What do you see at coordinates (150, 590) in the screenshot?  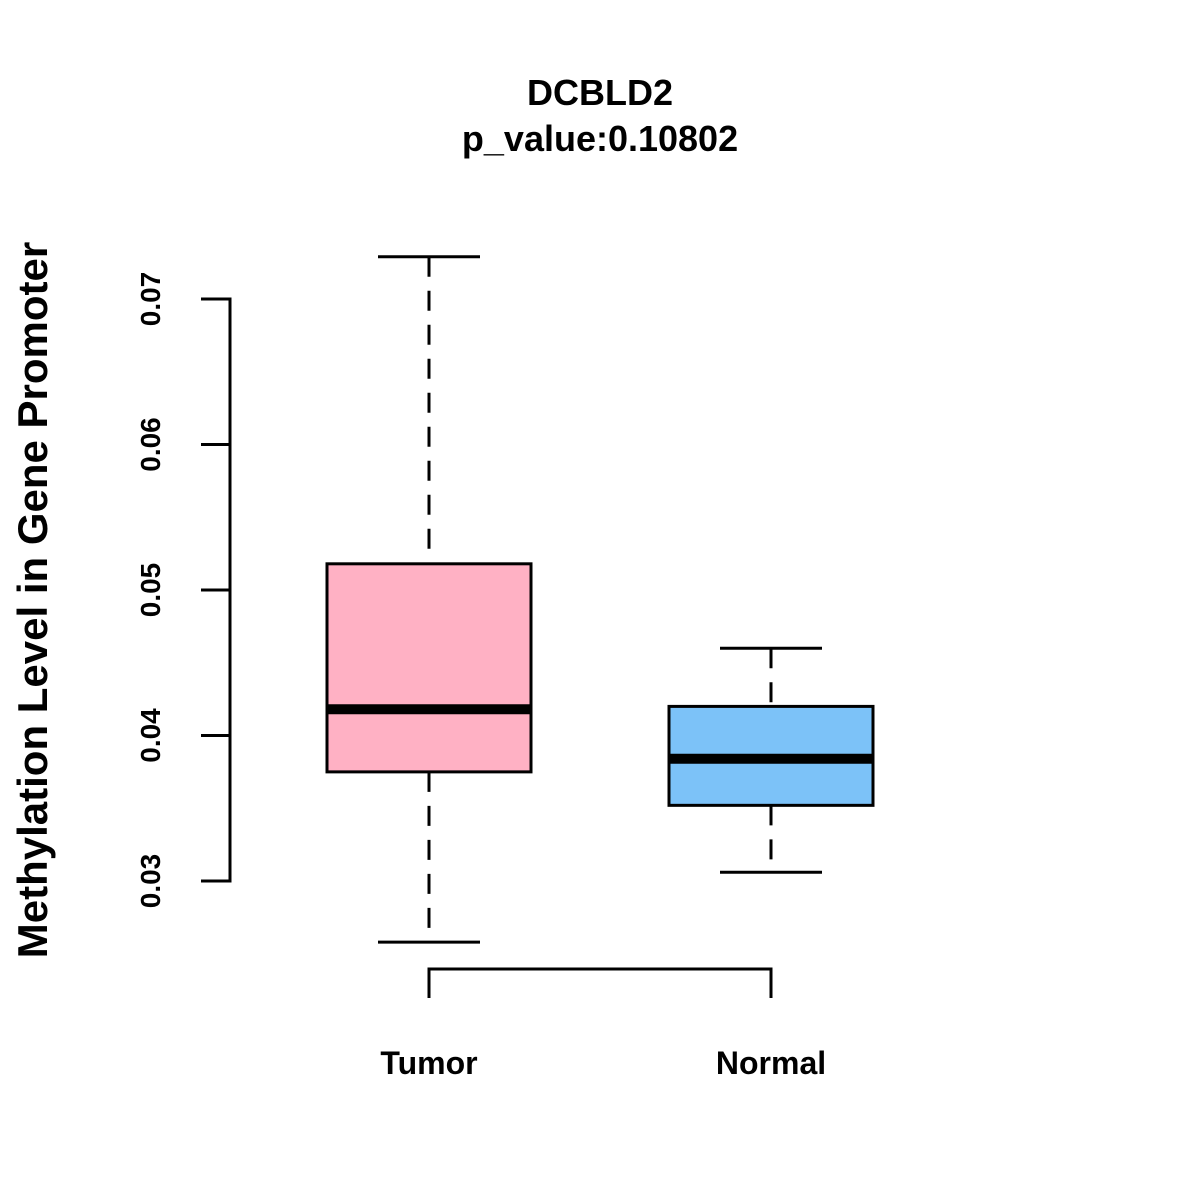 I see `y-tick-label: 0.05` at bounding box center [150, 590].